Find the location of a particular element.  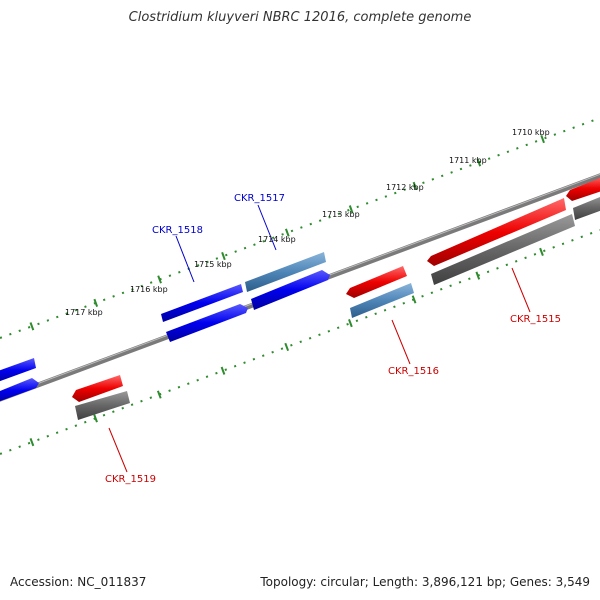

ruler-label-1711: 1711 kbp is located at coordinates (468, 160).